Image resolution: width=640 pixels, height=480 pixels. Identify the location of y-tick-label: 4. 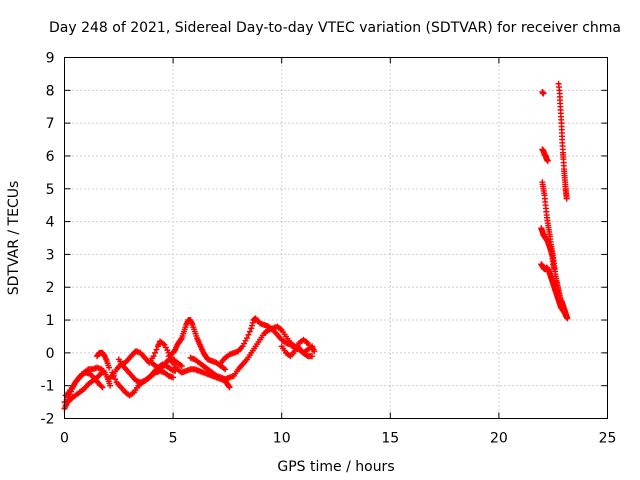
(50, 223).